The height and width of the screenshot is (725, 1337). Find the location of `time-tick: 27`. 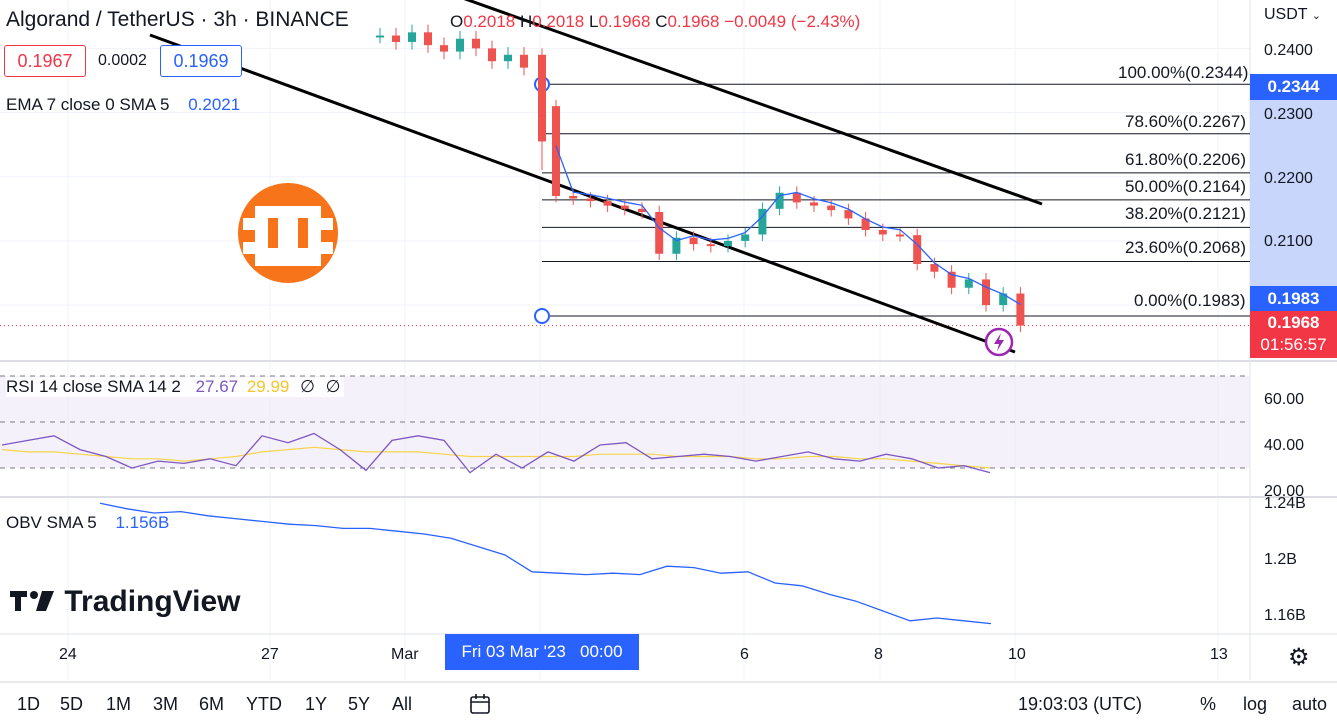

time-tick: 27 is located at coordinates (270, 654).